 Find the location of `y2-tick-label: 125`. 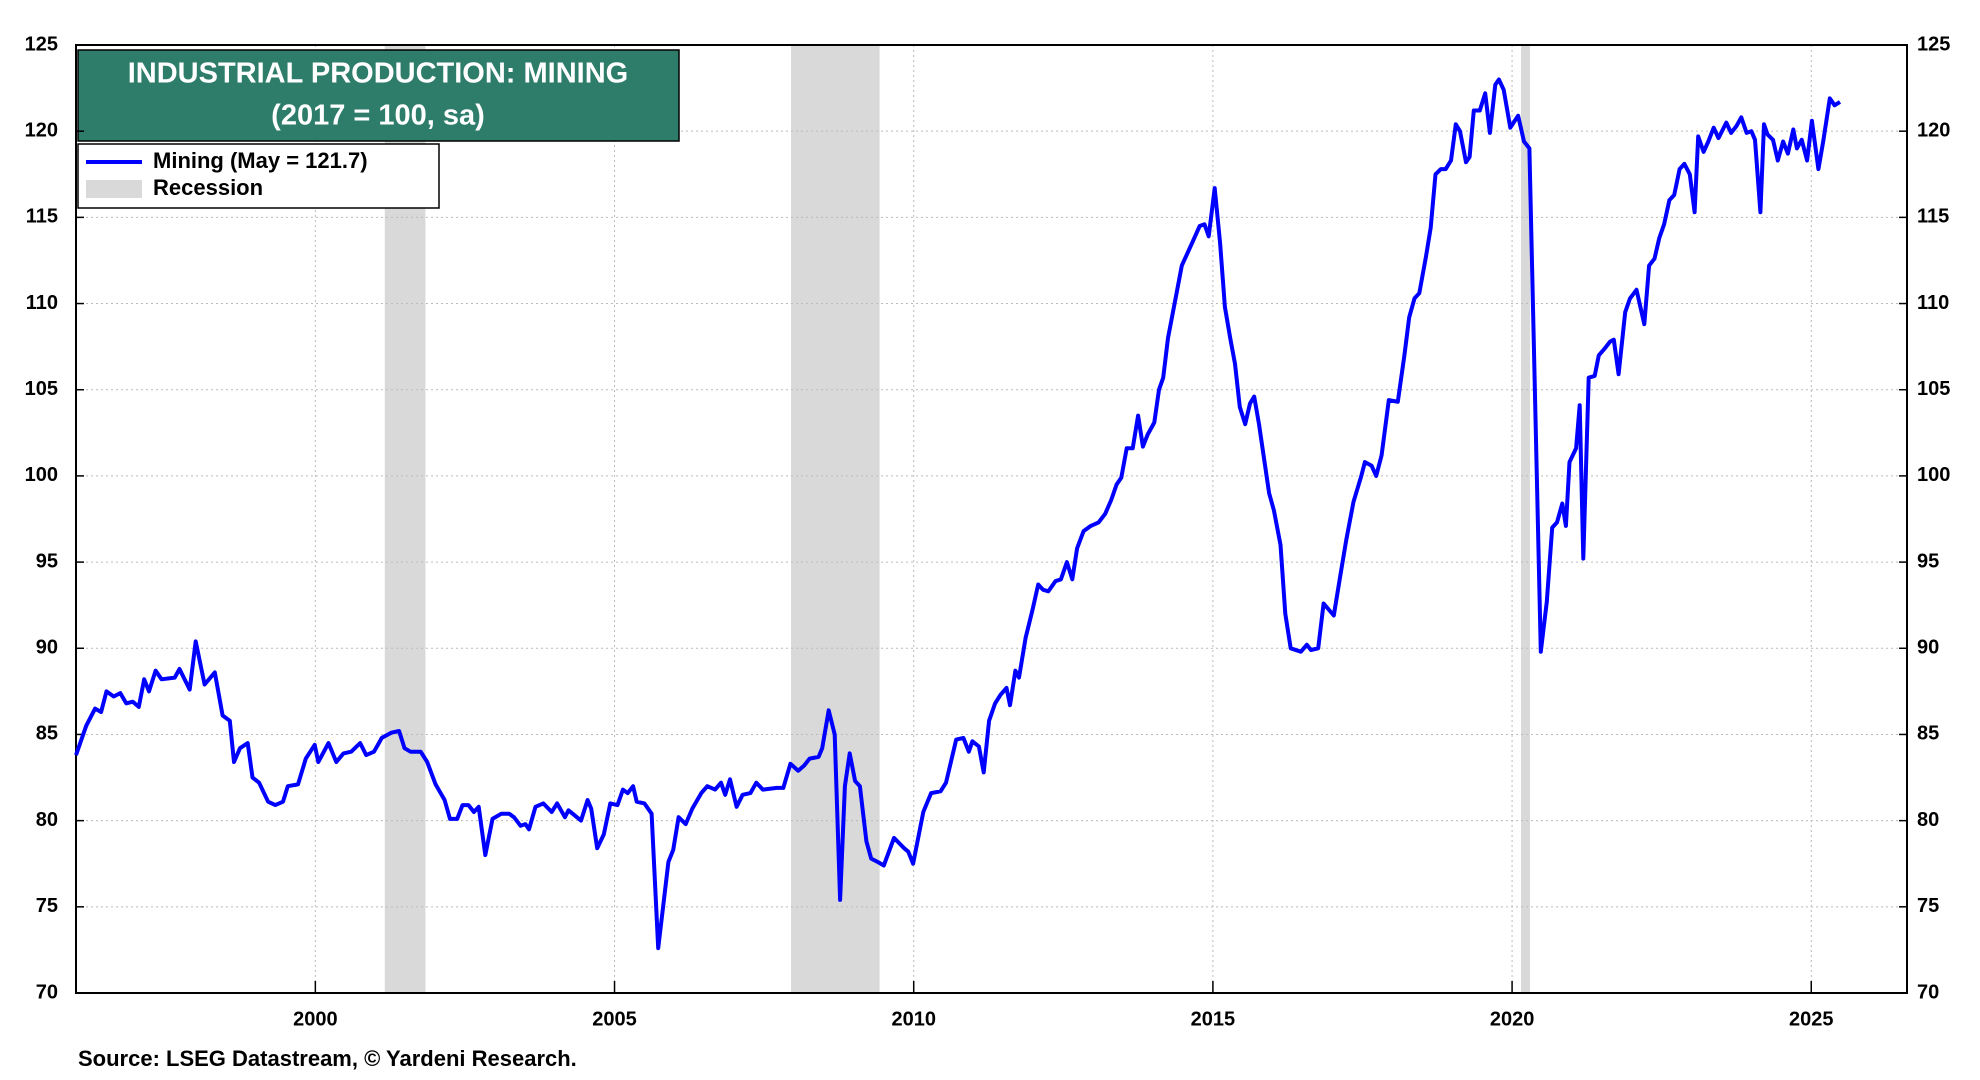

y2-tick-label: 125 is located at coordinates (1933, 44).